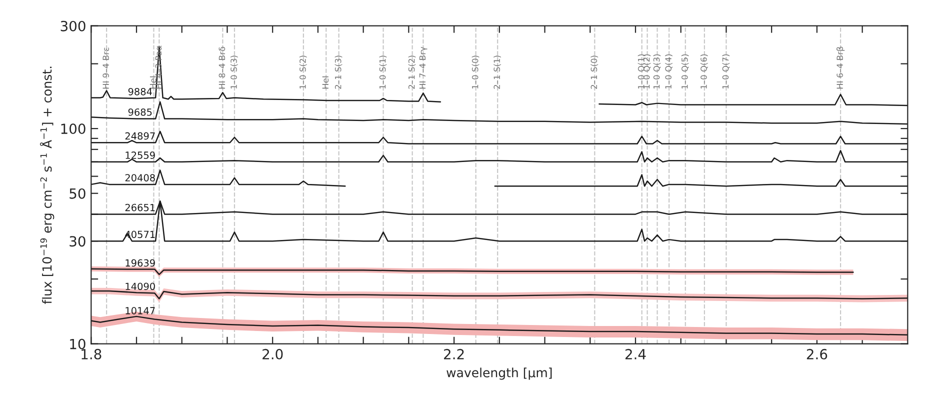 This screenshot has height=404, width=930. Describe the element at coordinates (73, 26) in the screenshot. I see `y-tick-label: 300` at that location.